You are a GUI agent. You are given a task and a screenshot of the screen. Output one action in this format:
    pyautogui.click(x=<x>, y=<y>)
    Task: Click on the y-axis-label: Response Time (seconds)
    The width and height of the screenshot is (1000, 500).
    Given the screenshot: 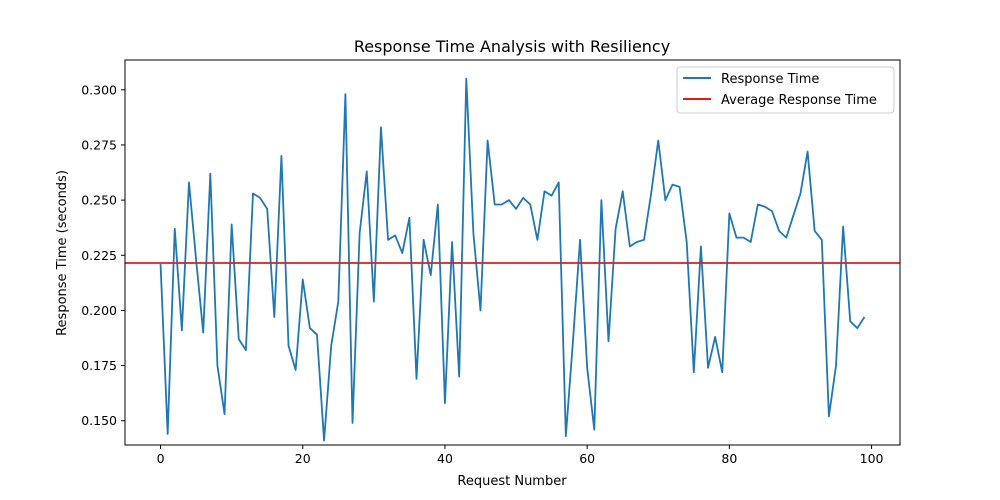 What is the action you would take?
    pyautogui.click(x=62, y=253)
    